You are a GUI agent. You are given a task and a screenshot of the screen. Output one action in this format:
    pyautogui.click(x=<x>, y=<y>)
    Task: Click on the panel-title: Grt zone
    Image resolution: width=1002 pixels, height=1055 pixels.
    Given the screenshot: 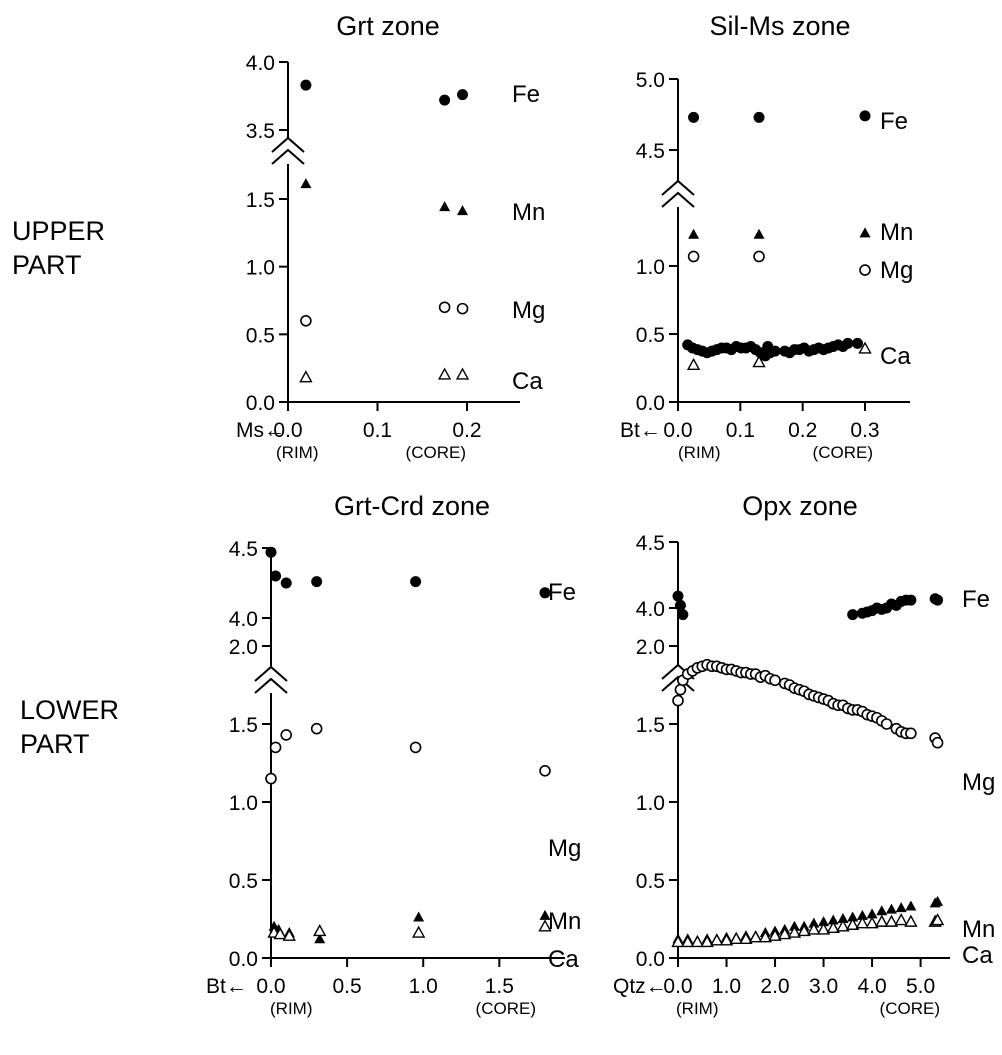 What is the action you would take?
    pyautogui.click(x=388, y=26)
    